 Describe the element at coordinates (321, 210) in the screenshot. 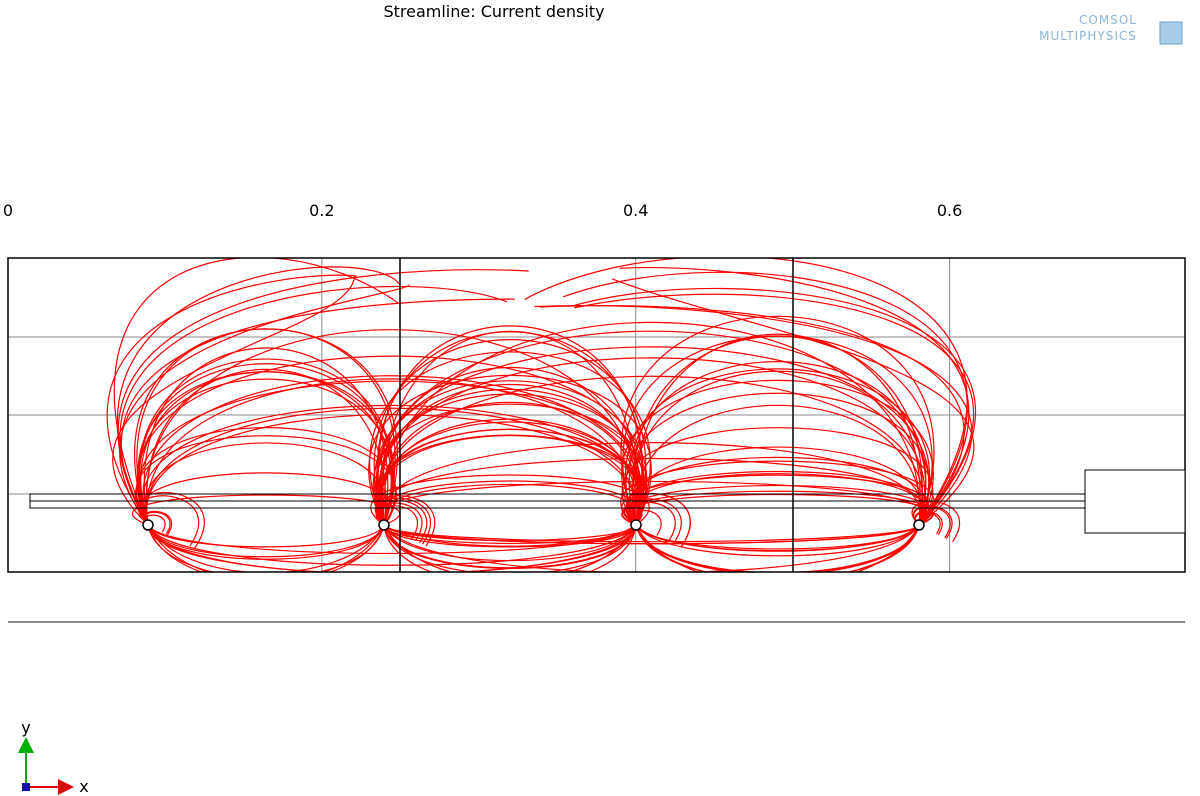

I see `x-tick-label: 0.2` at that location.